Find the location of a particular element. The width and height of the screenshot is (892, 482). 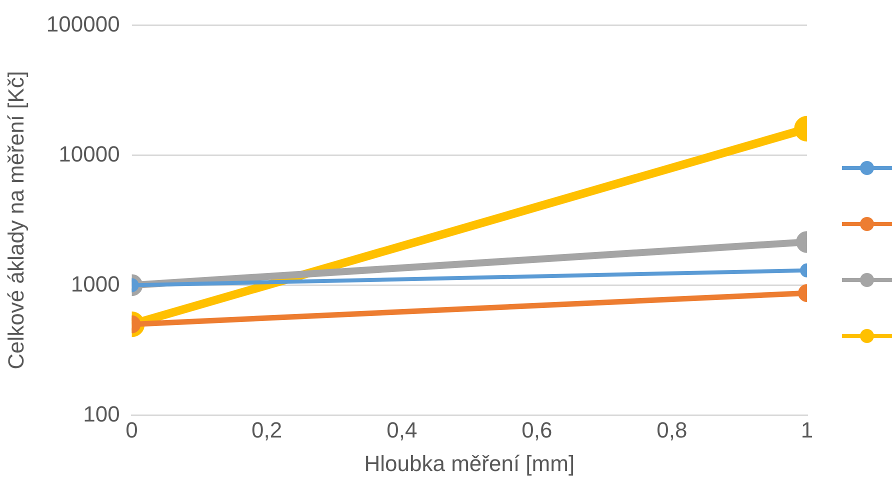

y-tick-label: 100000 is located at coordinates (83, 23).